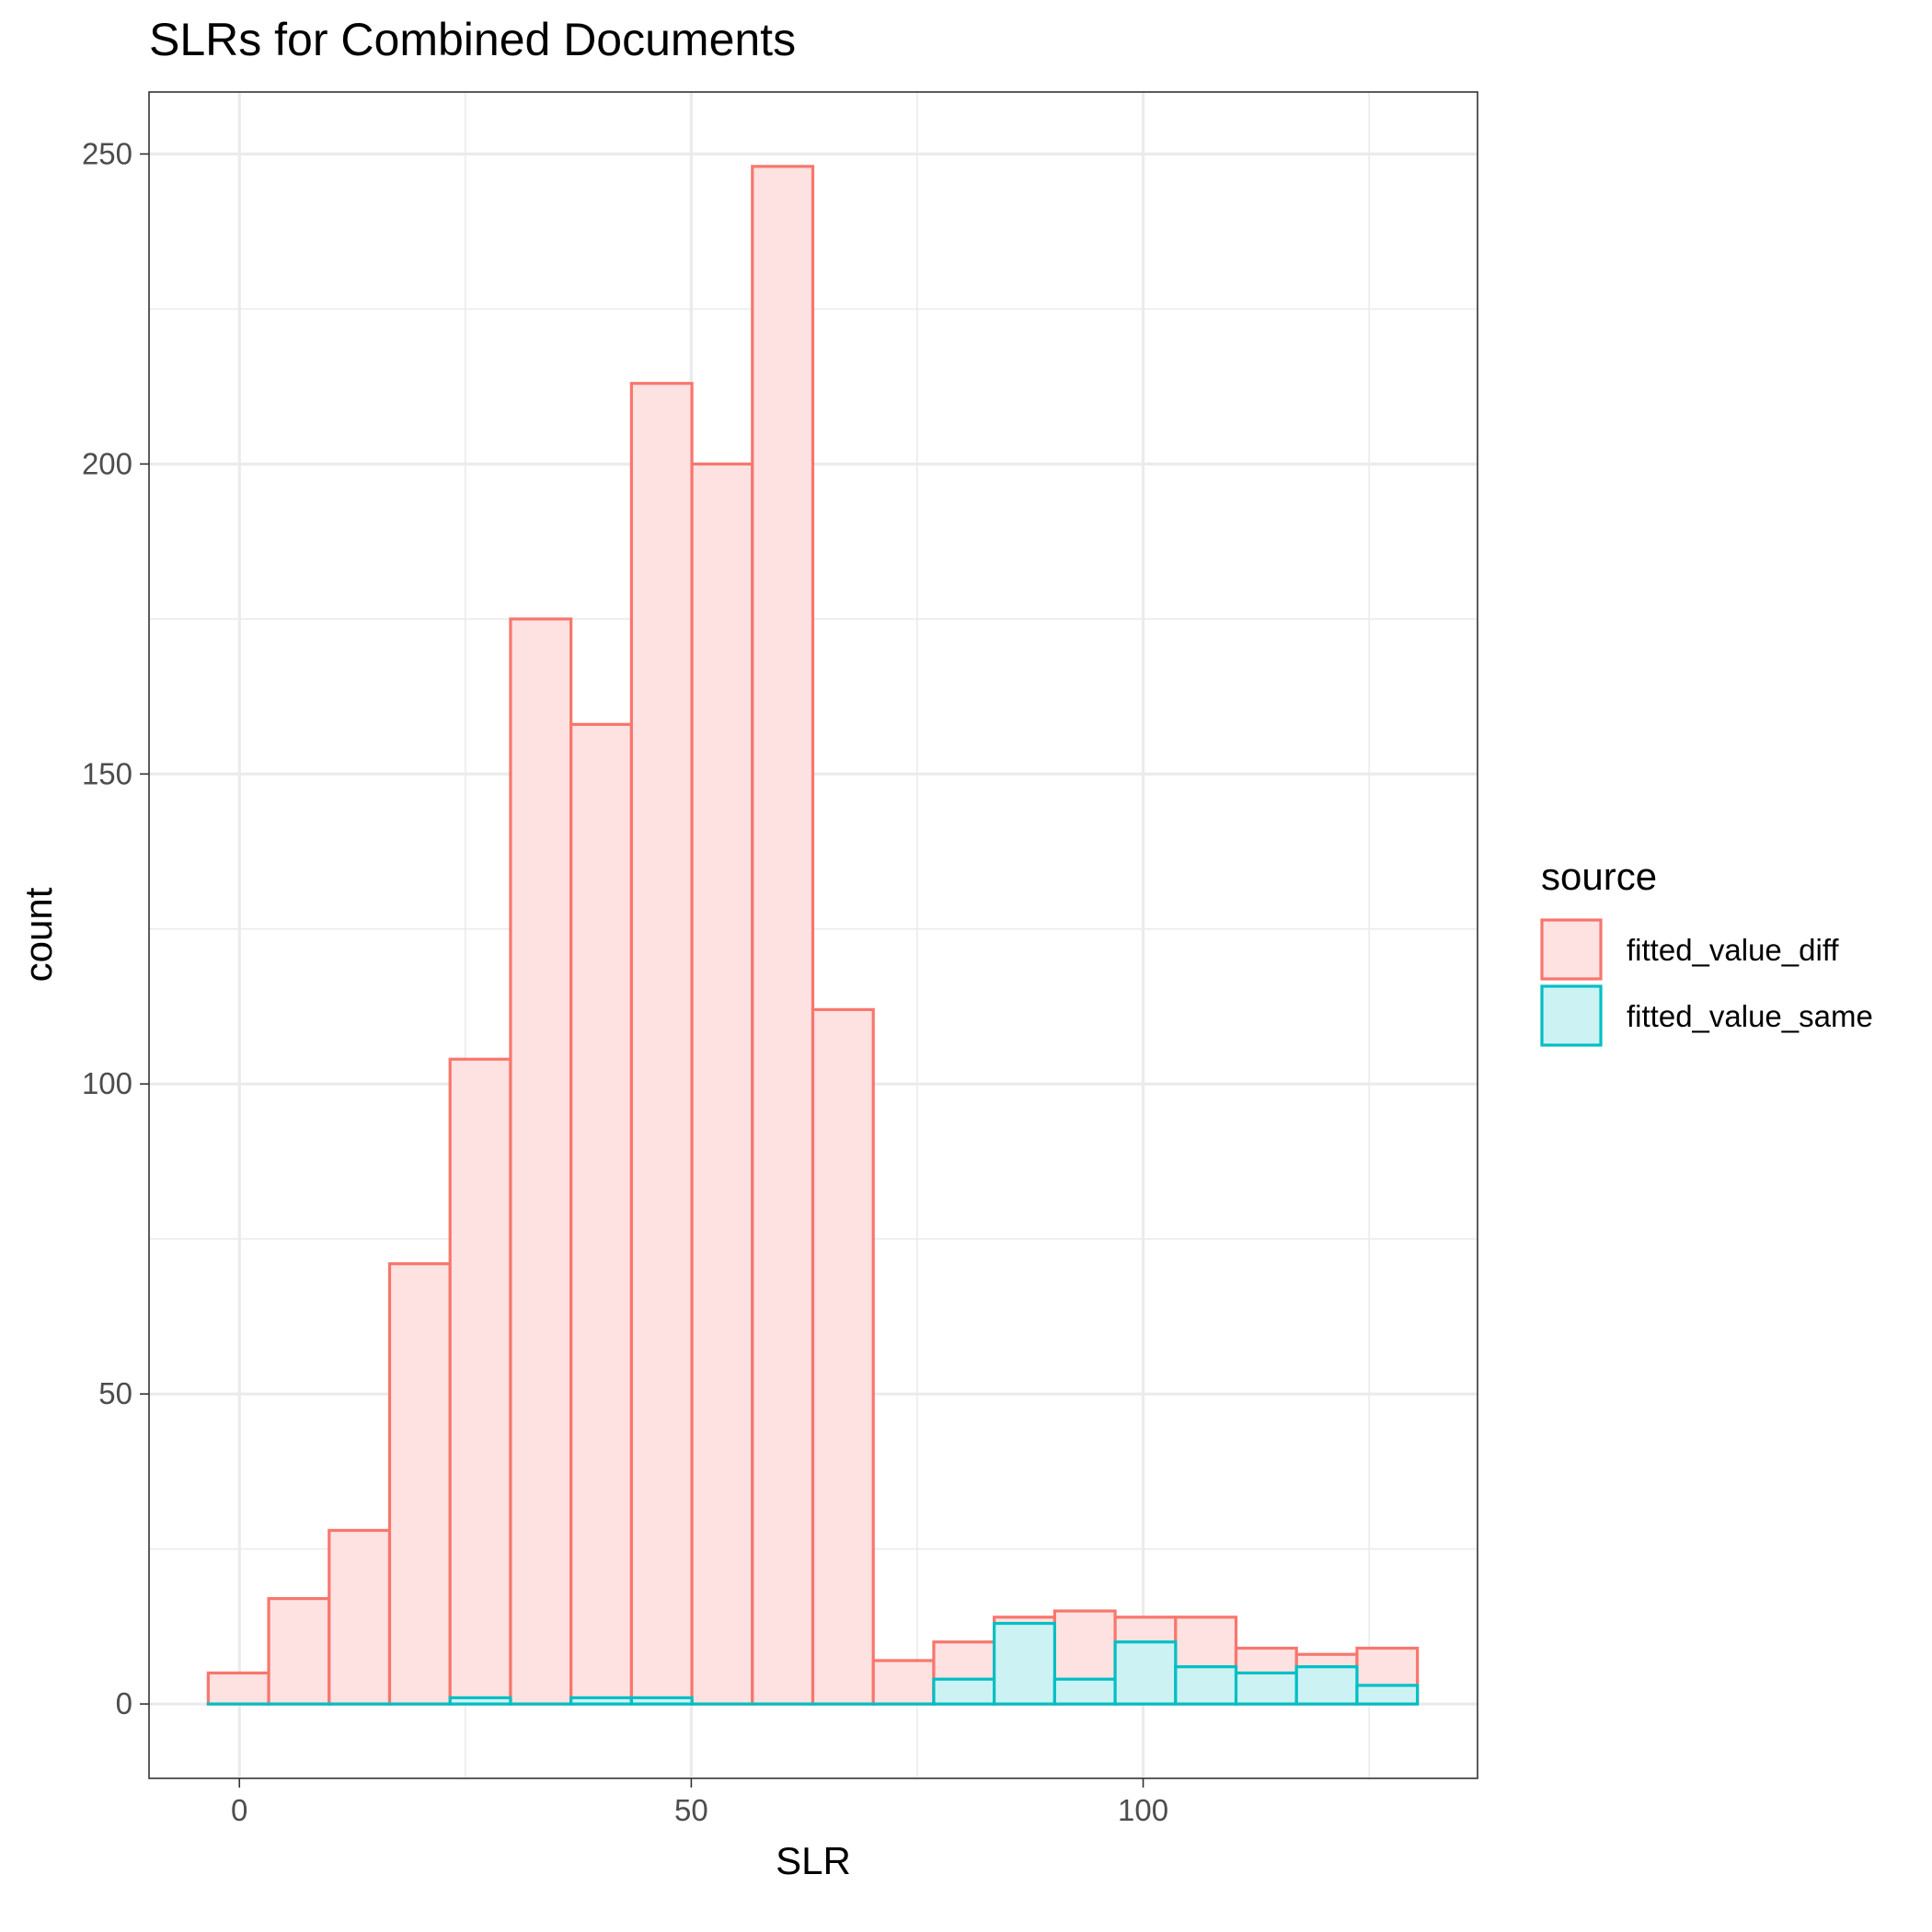 The width and height of the screenshot is (1932, 1932). What do you see at coordinates (107, 153) in the screenshot?
I see `y-tick-label: 250` at bounding box center [107, 153].